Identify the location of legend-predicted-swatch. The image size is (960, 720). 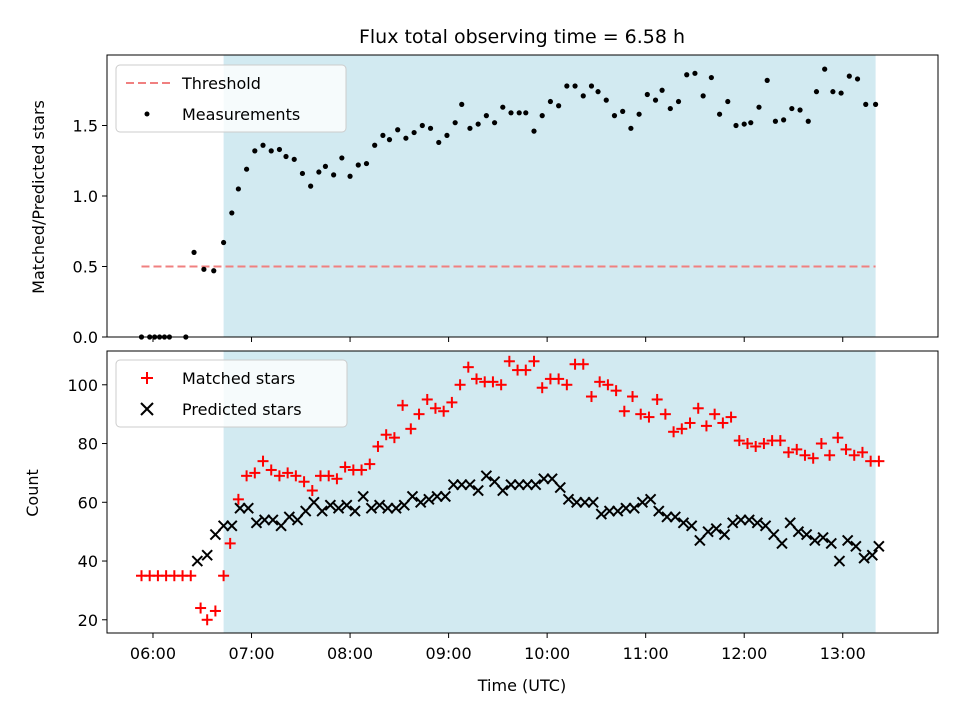
(147, 409).